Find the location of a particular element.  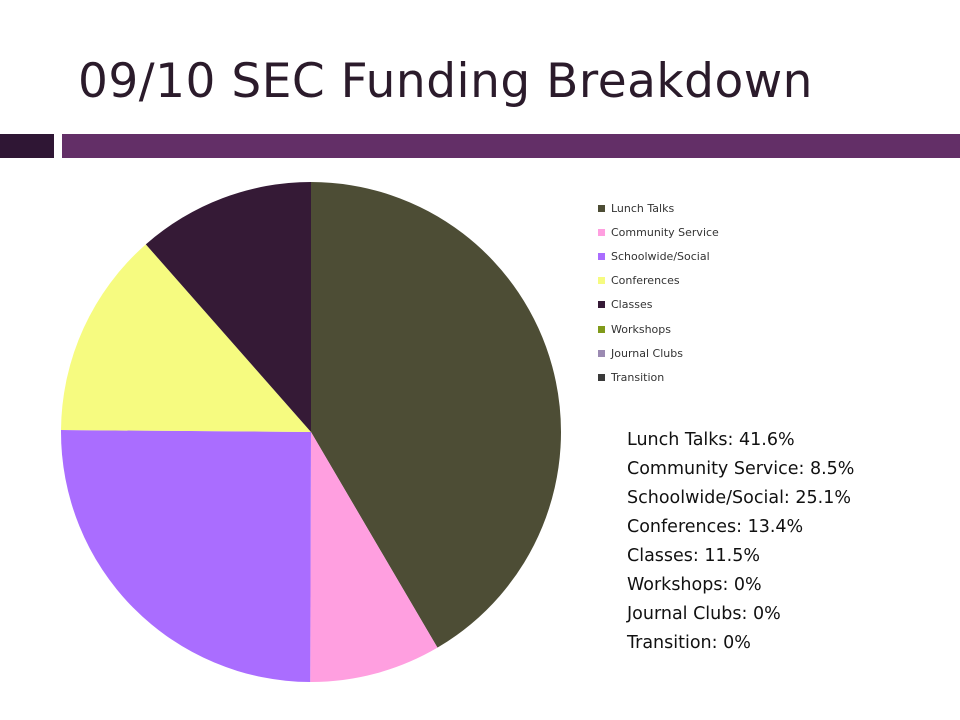

legend-item: Transition is located at coordinates (658, 377).